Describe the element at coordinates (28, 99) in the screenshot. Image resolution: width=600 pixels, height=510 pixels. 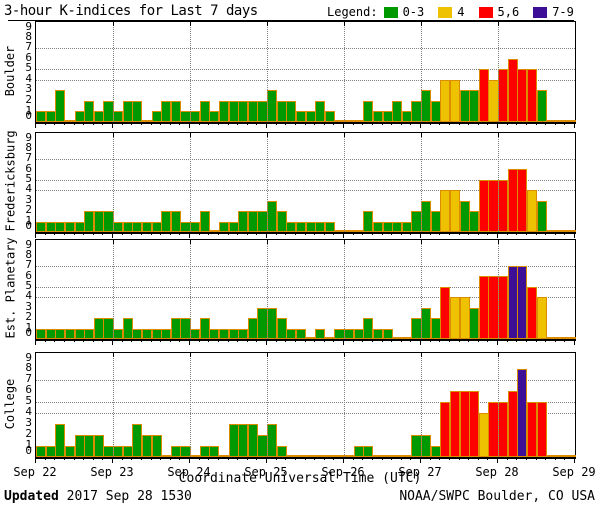
I see `y-tick-label: 2` at that location.